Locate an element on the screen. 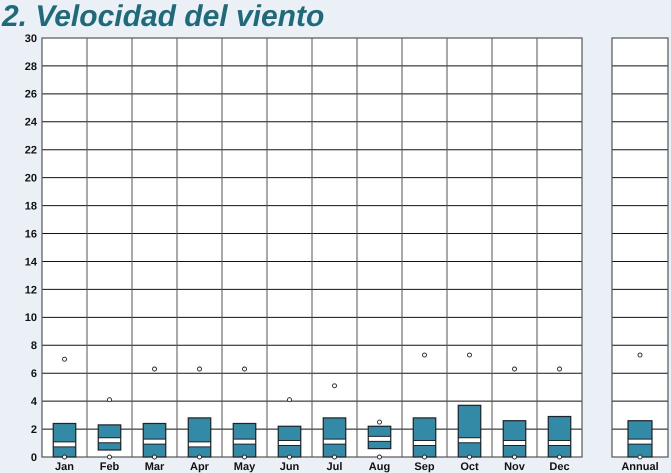 This screenshot has height=473, width=671. chart-title: 2. Velocidad del viento is located at coordinates (162, 16).